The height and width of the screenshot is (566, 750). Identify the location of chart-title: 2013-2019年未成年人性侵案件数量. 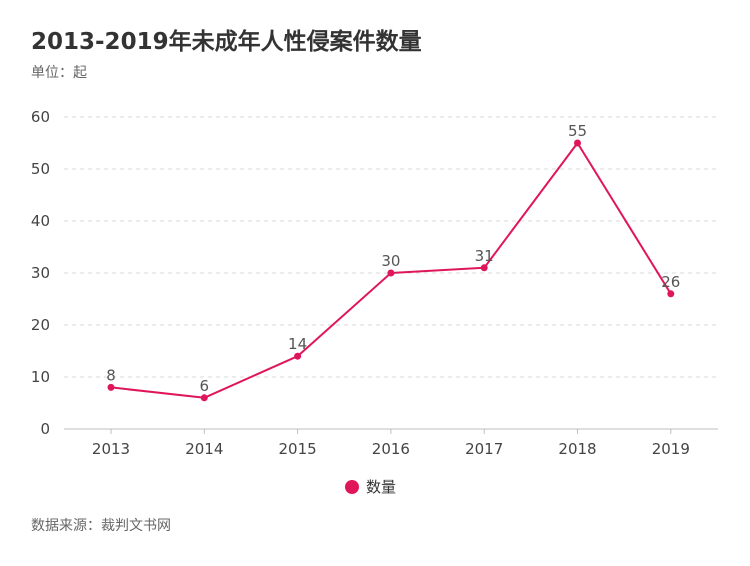
(226, 42).